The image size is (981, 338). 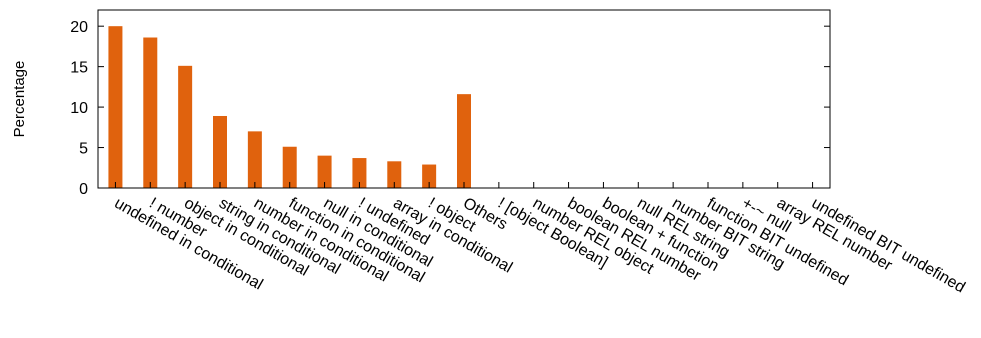 I want to click on y-tick-label: 20, so click(x=79, y=27).